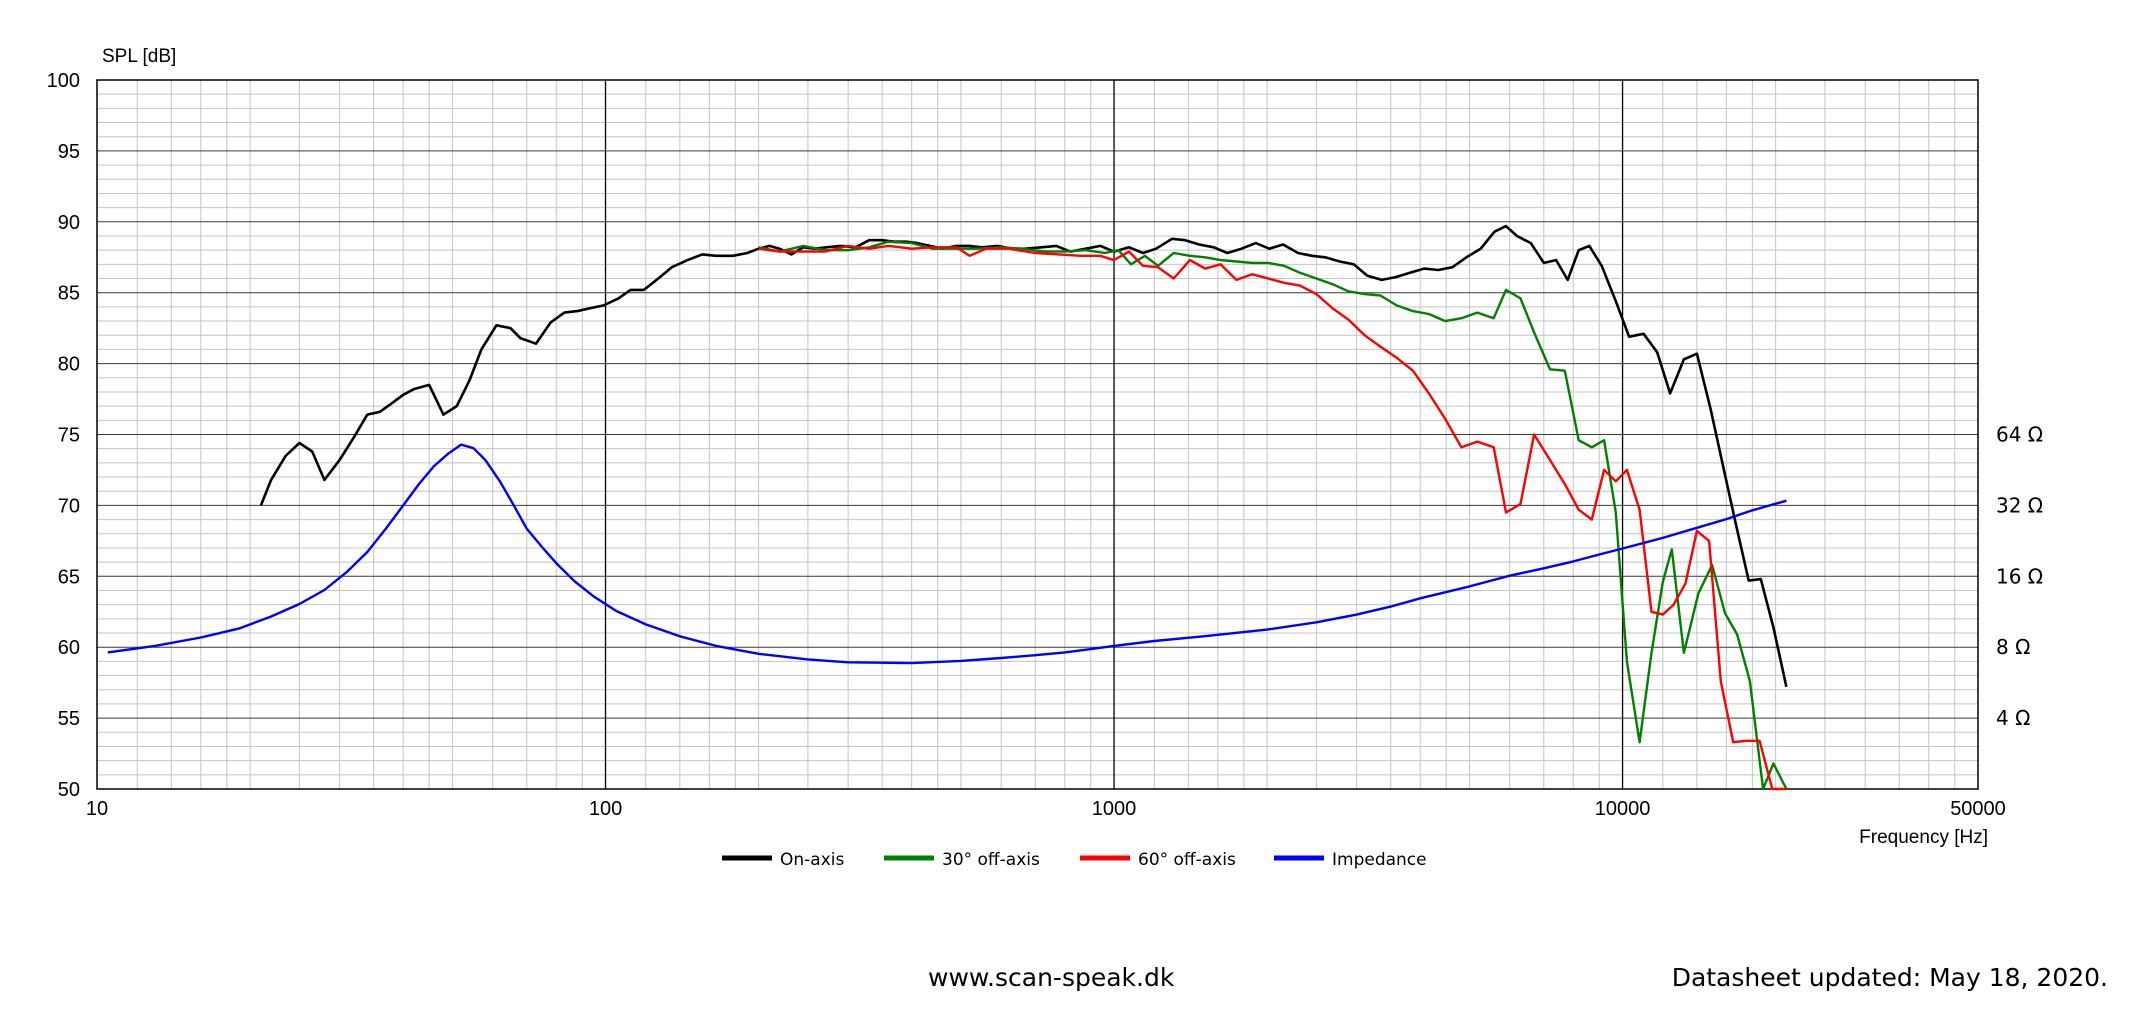 The height and width of the screenshot is (1014, 2142). Describe the element at coordinates (991, 860) in the screenshot. I see `legend-label: 30° off-axis` at that location.